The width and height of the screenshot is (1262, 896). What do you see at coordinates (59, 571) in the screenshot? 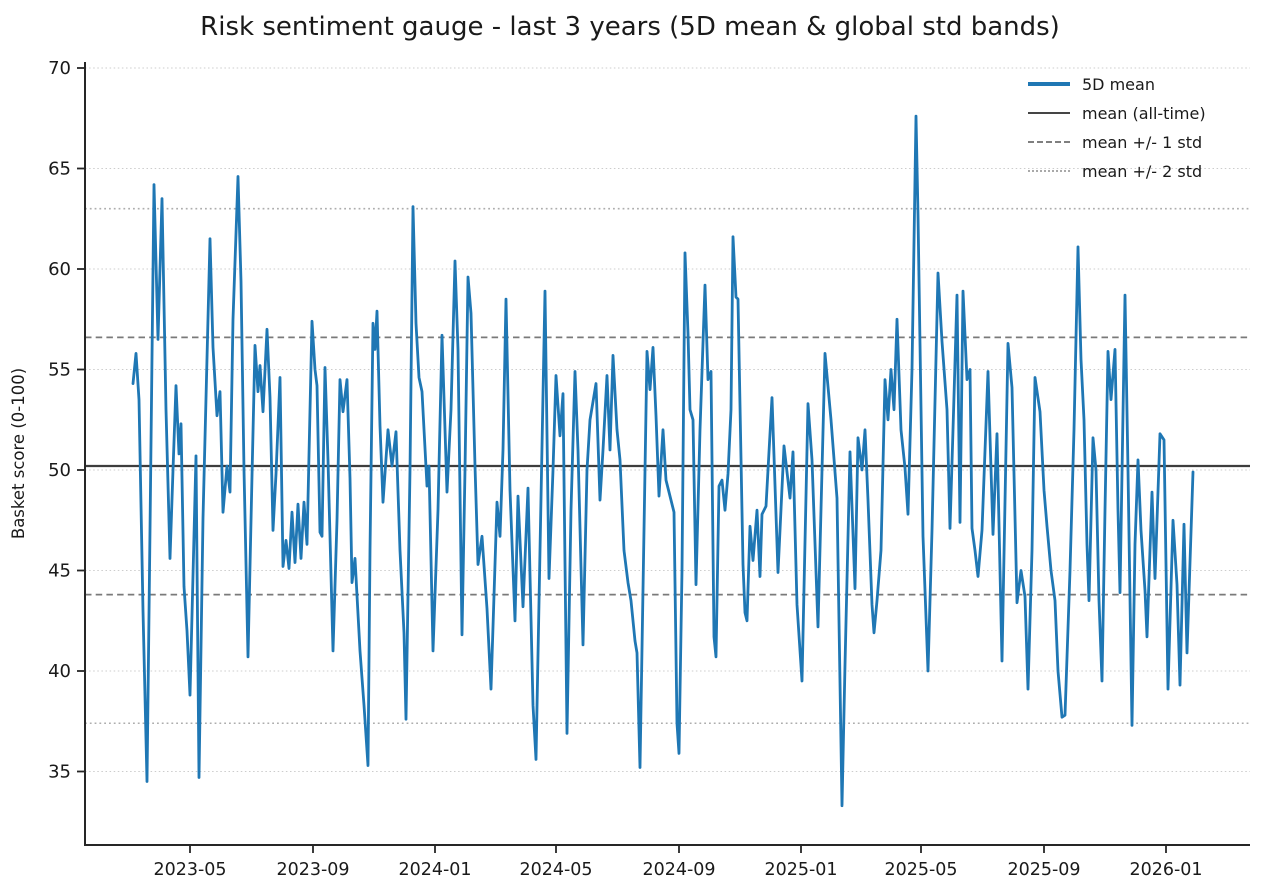
I see `y-tick-label: 45` at bounding box center [59, 571].